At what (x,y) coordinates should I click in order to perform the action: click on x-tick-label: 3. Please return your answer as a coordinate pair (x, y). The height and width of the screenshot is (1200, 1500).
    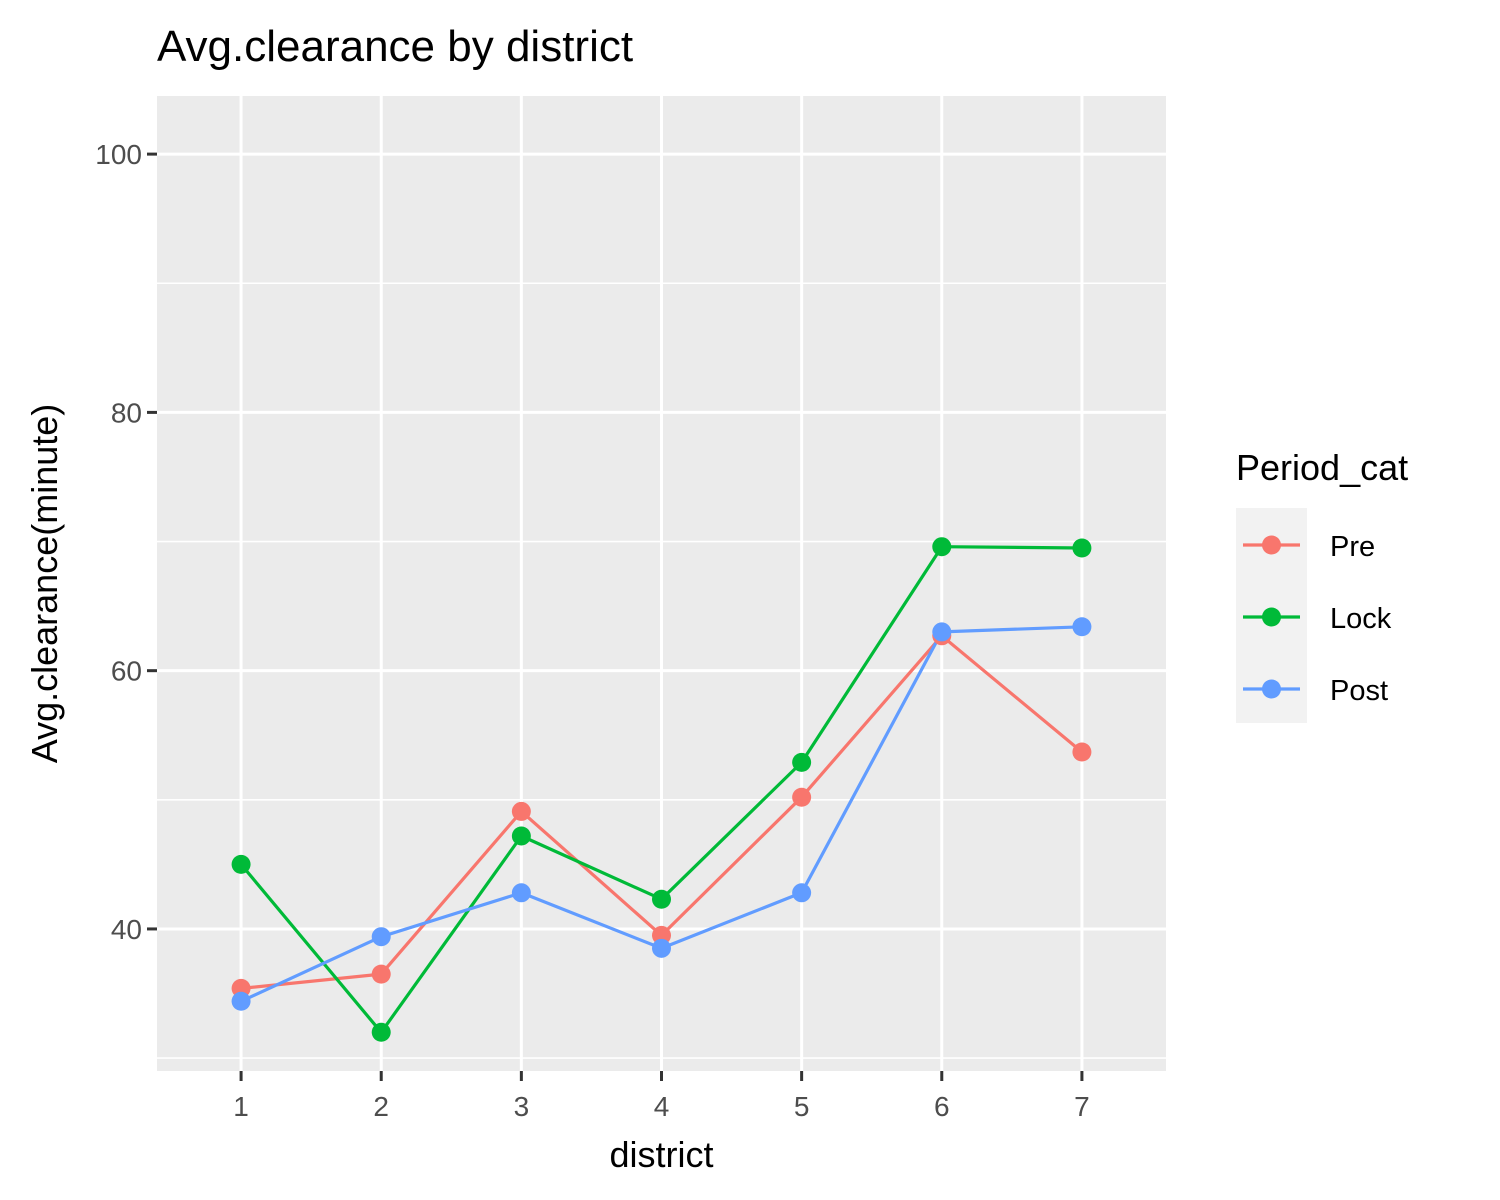
    Looking at the image, I should click on (522, 1106).